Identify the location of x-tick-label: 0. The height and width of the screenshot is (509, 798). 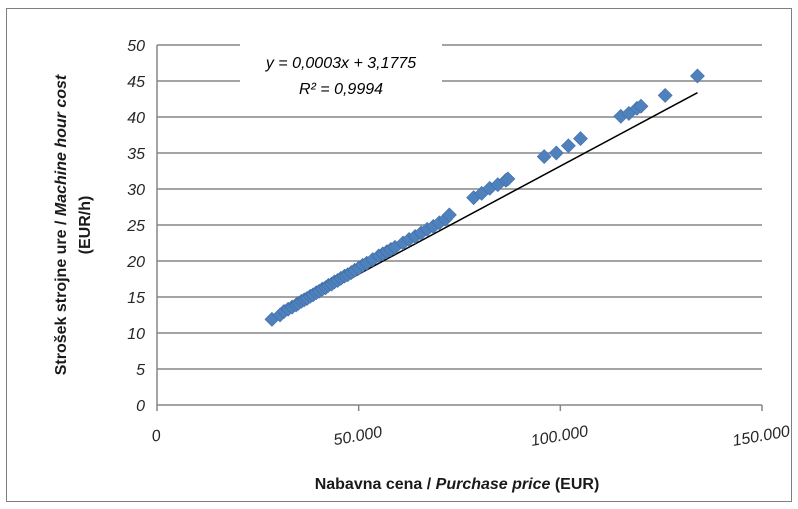
(156, 436).